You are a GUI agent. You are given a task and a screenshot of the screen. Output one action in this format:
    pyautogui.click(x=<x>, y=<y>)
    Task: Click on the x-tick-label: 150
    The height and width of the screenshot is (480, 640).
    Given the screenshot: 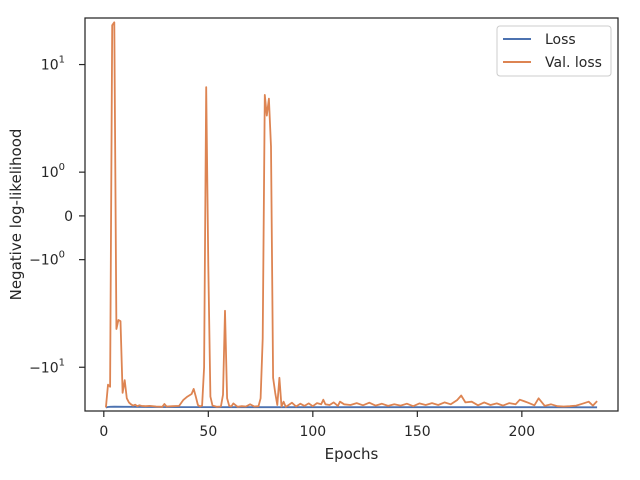 What is the action you would take?
    pyautogui.click(x=417, y=432)
    